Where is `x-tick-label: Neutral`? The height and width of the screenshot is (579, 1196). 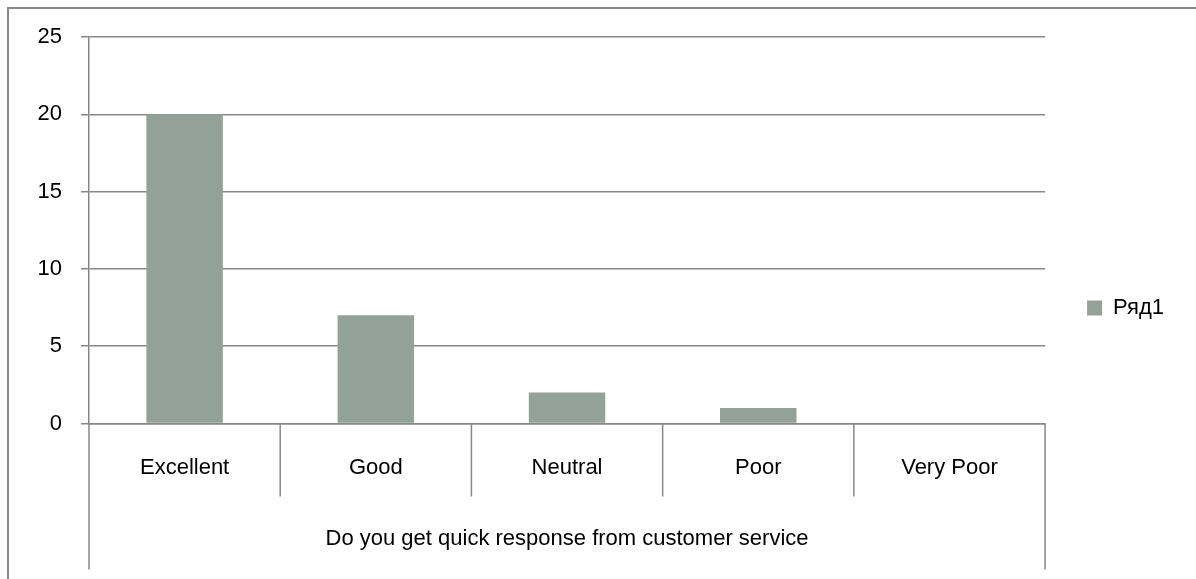
x-tick-label: Neutral is located at coordinates (567, 466).